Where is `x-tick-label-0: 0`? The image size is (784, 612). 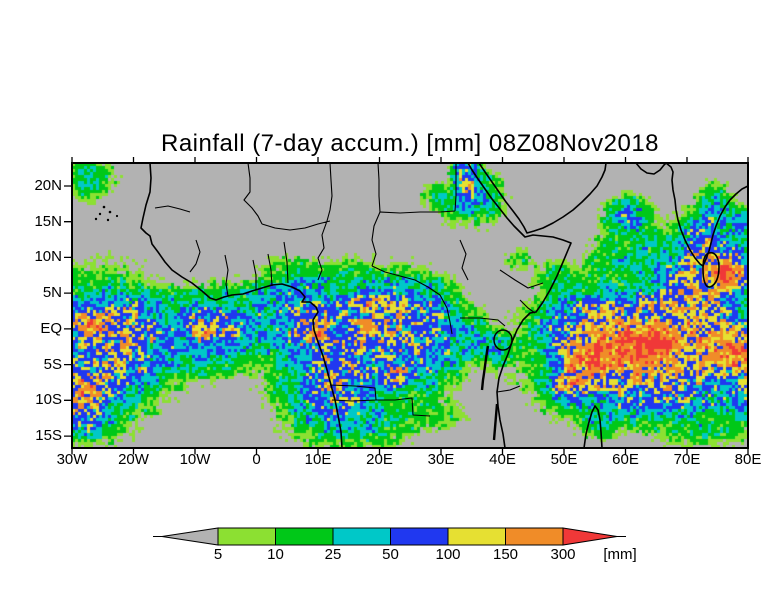 x-tick-label-0: 0 is located at coordinates (256, 459).